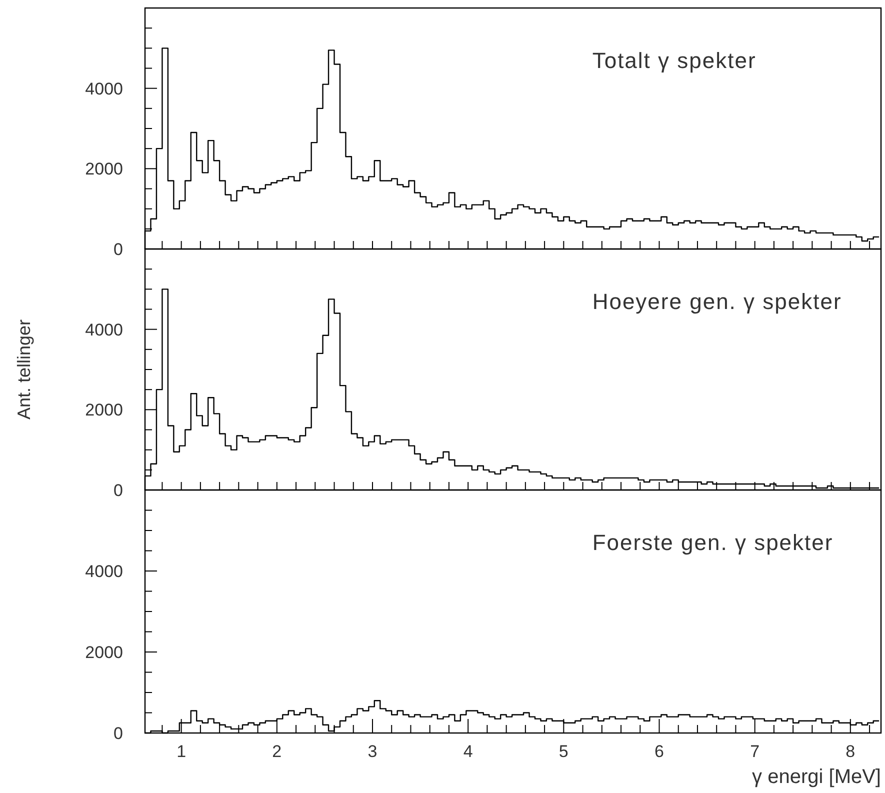  Describe the element at coordinates (563, 751) in the screenshot. I see `x-tick-label: 5` at that location.